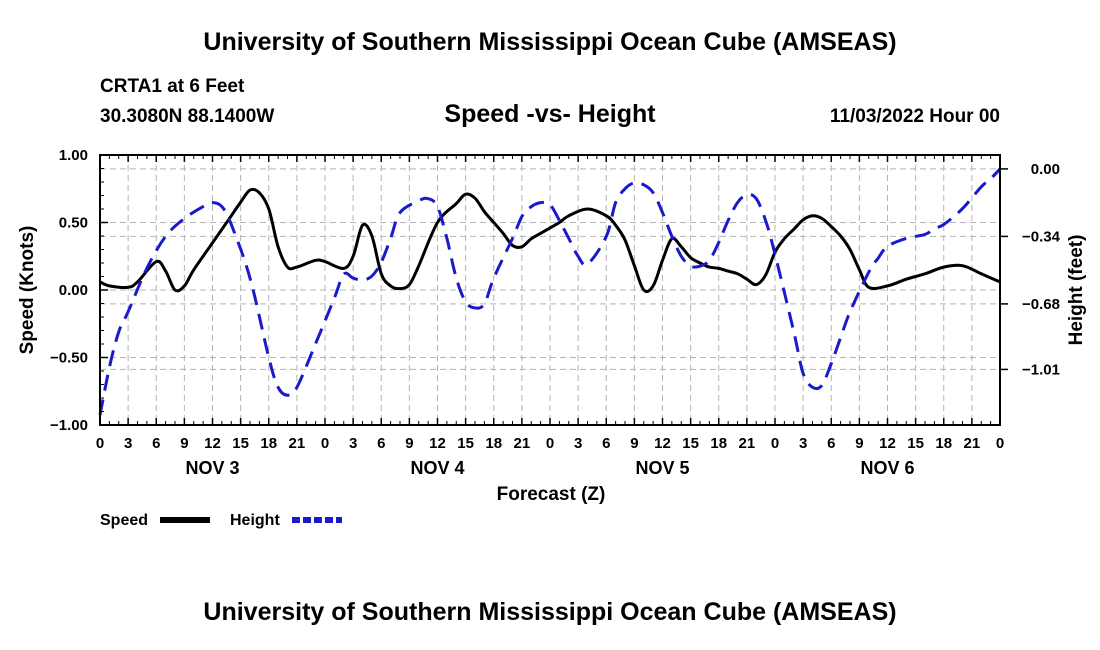 The height and width of the screenshot is (650, 1100). Describe the element at coordinates (550, 114) in the screenshot. I see `chart-subtitle: Speed -vs- Height` at that location.